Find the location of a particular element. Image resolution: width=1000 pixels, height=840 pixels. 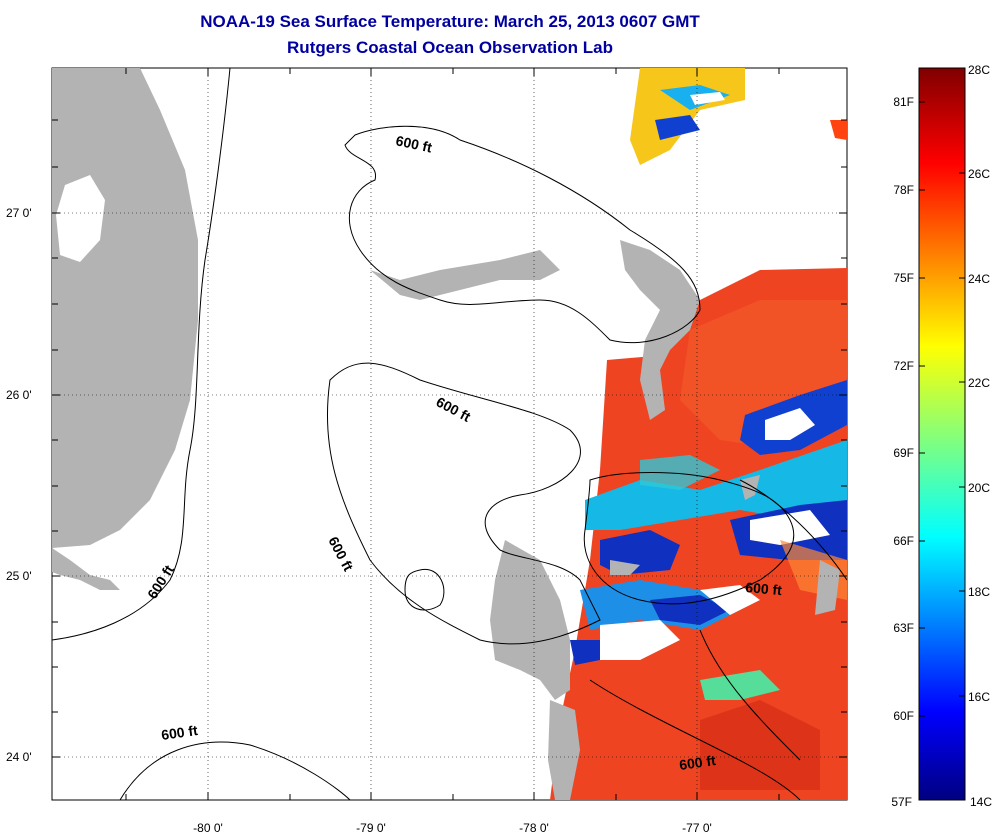

lat-tick-label: 27 0' is located at coordinates (19, 213).